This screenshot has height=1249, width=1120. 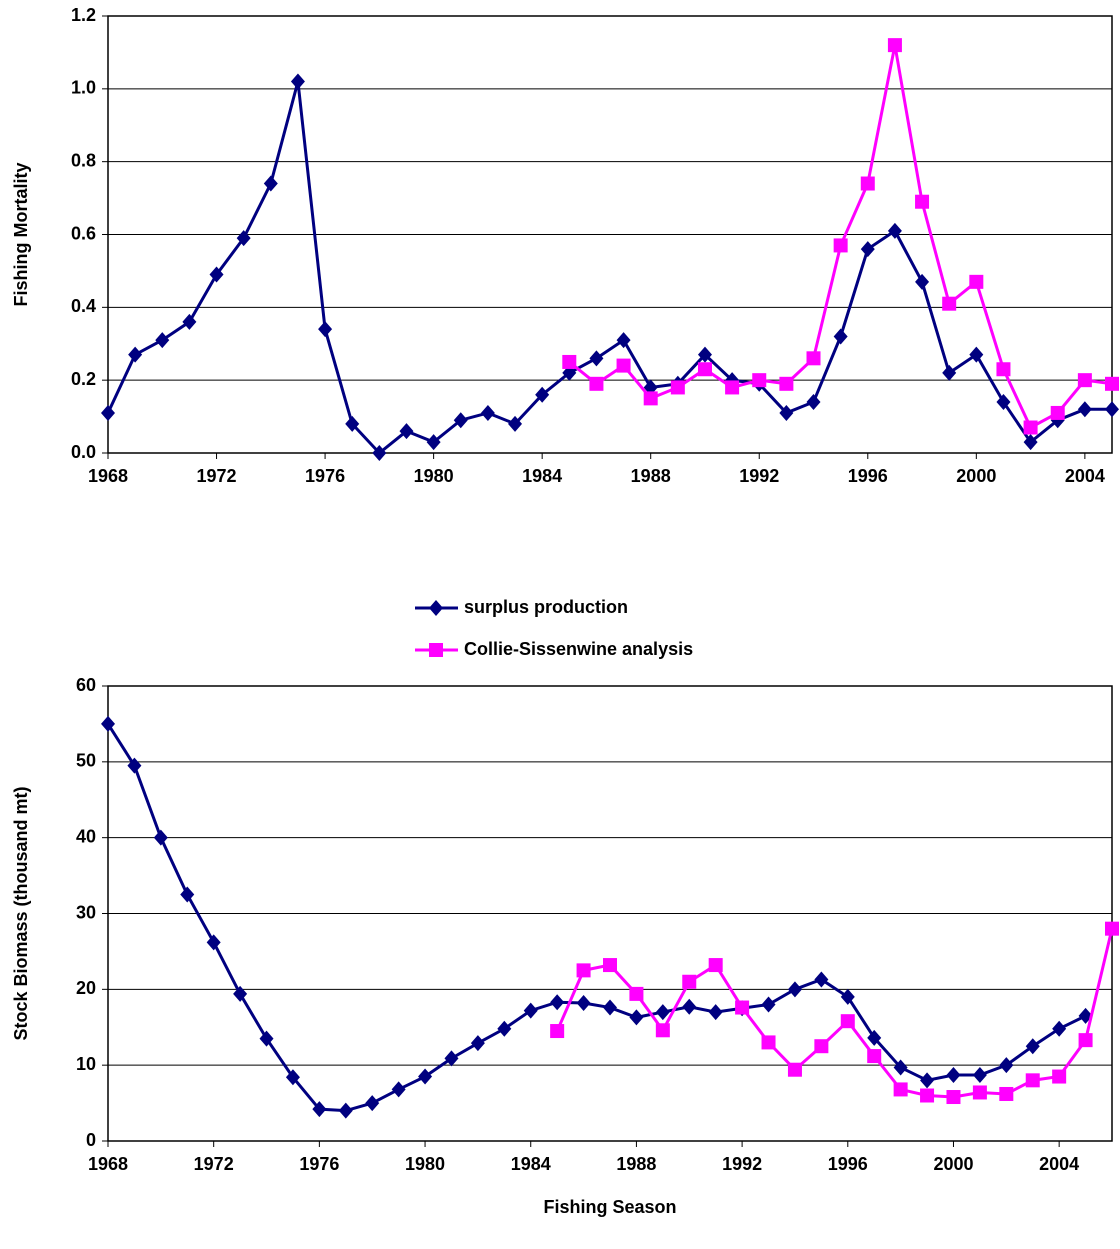 What do you see at coordinates (21, 235) in the screenshot?
I see `y-axis-title: Fishing Mortality` at bounding box center [21, 235].